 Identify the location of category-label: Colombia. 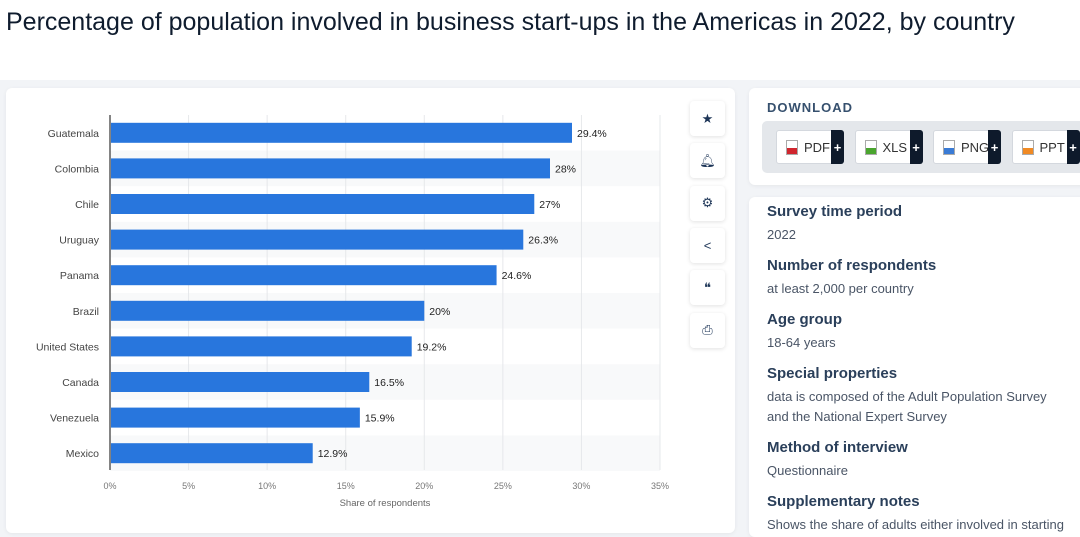
(77, 169).